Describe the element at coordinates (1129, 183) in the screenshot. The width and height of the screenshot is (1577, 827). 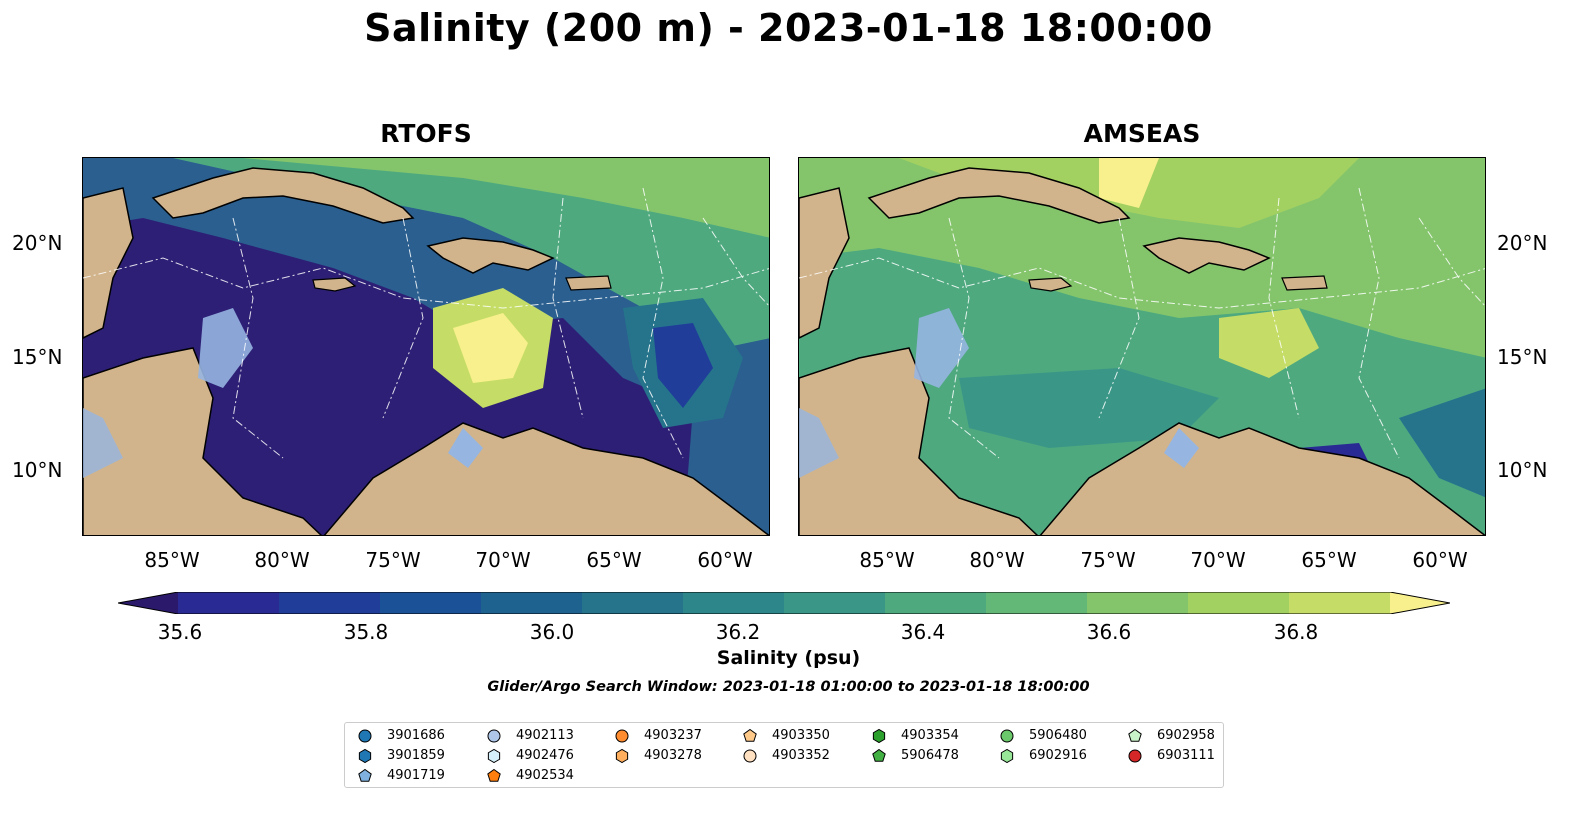
I see `zone-max-north` at that location.